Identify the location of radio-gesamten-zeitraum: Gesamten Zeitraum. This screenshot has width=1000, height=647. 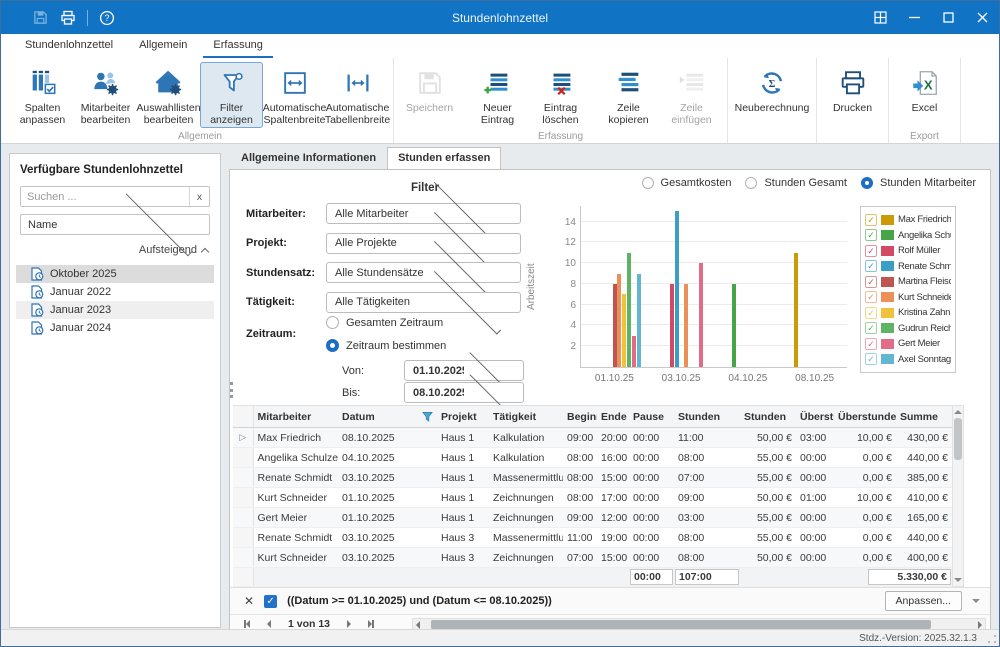
(386, 322).